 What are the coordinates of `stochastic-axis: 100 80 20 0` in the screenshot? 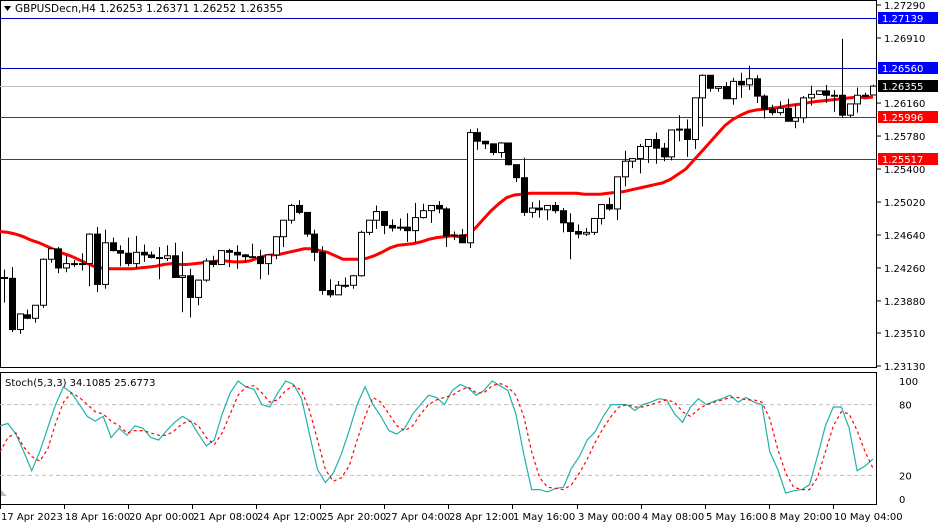 It's located at (908, 441).